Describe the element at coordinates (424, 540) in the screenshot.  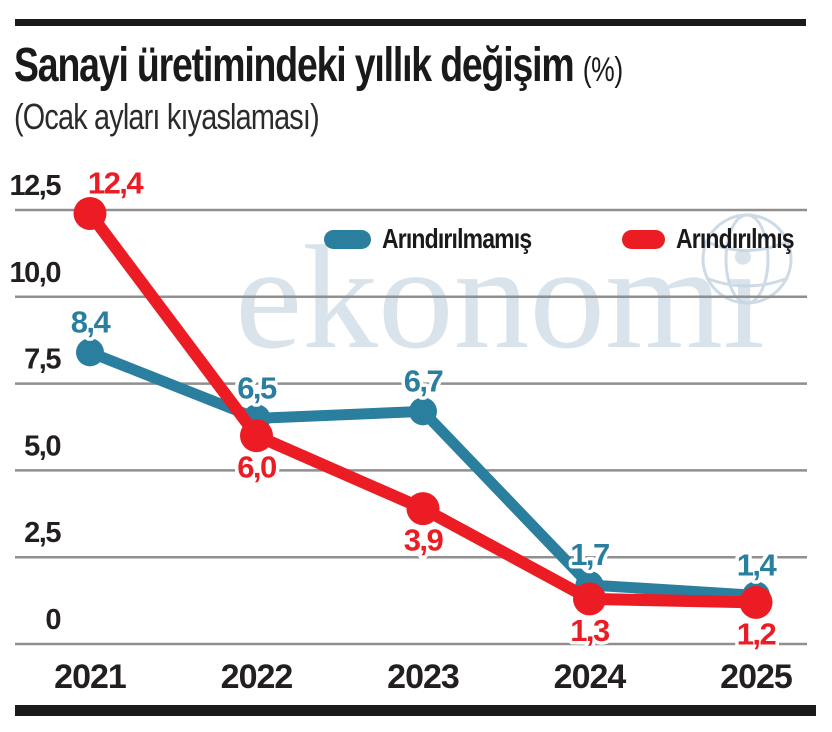
I see `value-label: 3,9` at that location.